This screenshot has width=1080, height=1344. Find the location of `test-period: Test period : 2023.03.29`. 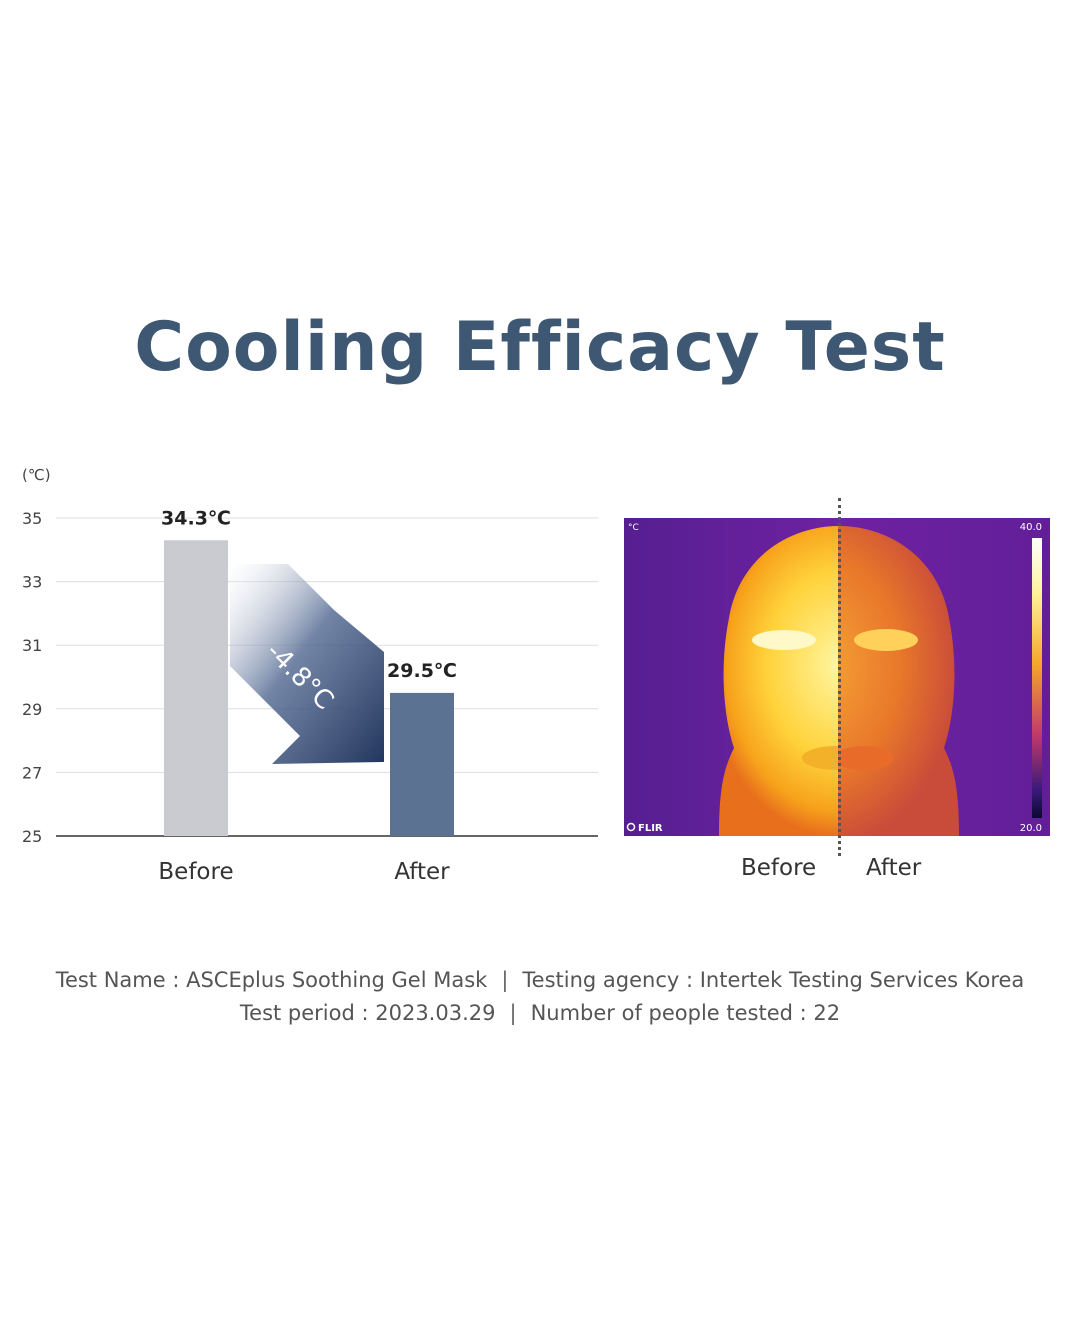

test-period: Test period : 2023.03.29 is located at coordinates (367, 1013).